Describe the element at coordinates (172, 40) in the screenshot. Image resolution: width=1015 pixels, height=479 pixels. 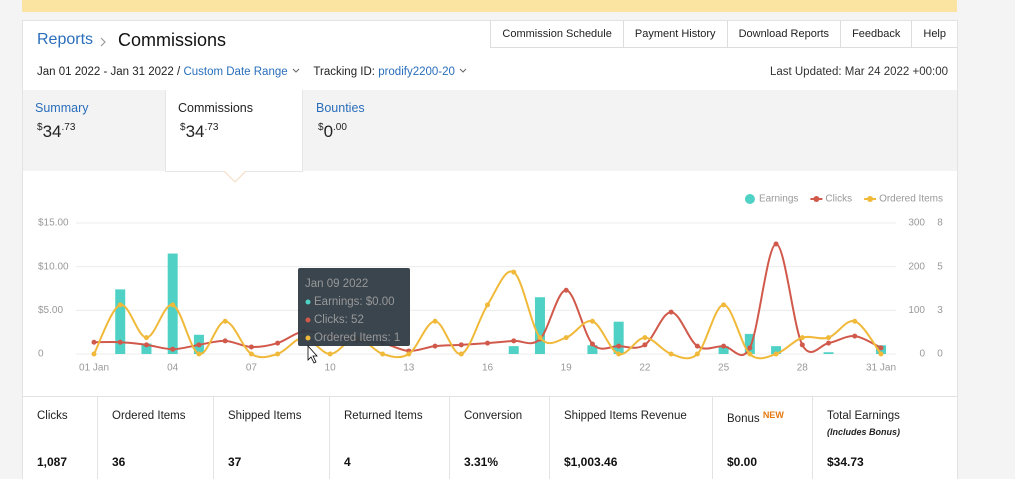
I see `page-title: Commissions` at that location.